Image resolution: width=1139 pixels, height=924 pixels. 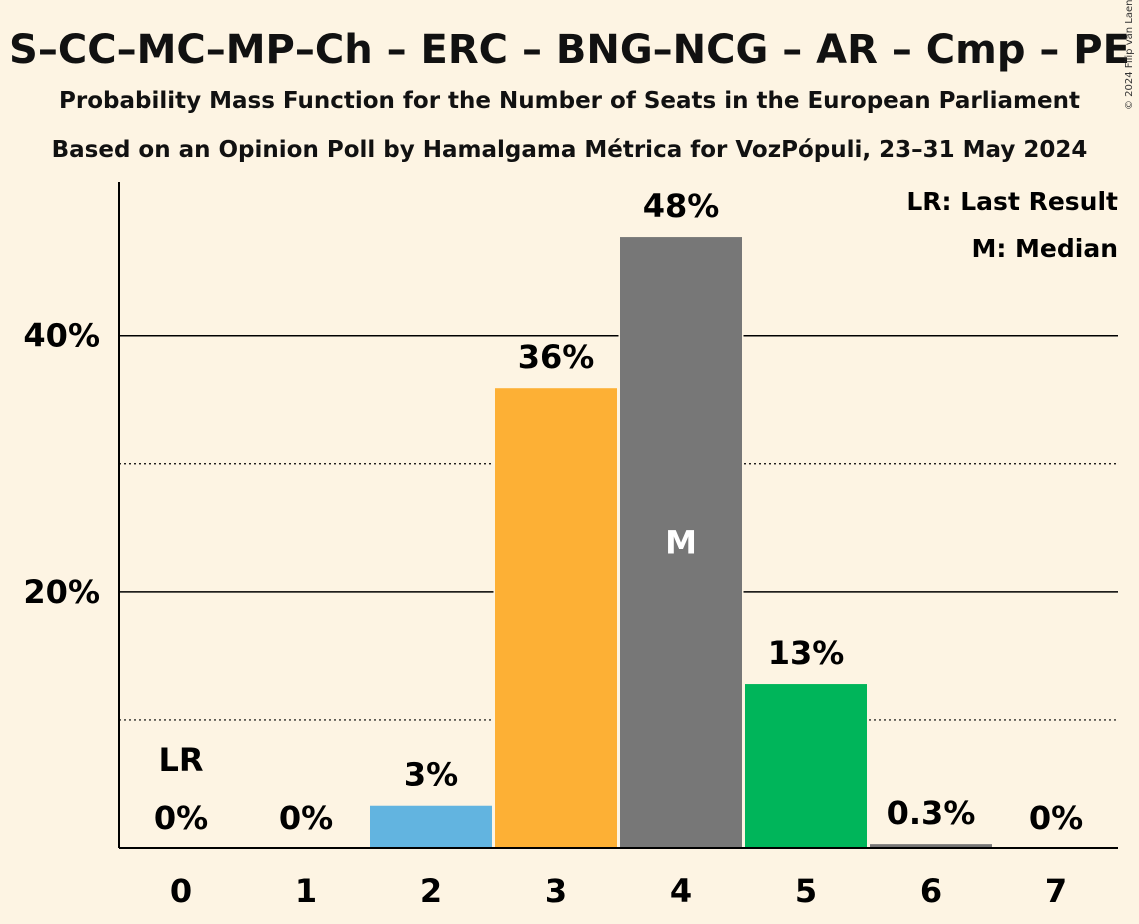 I want to click on value-label: 0.3%, so click(x=931, y=813).